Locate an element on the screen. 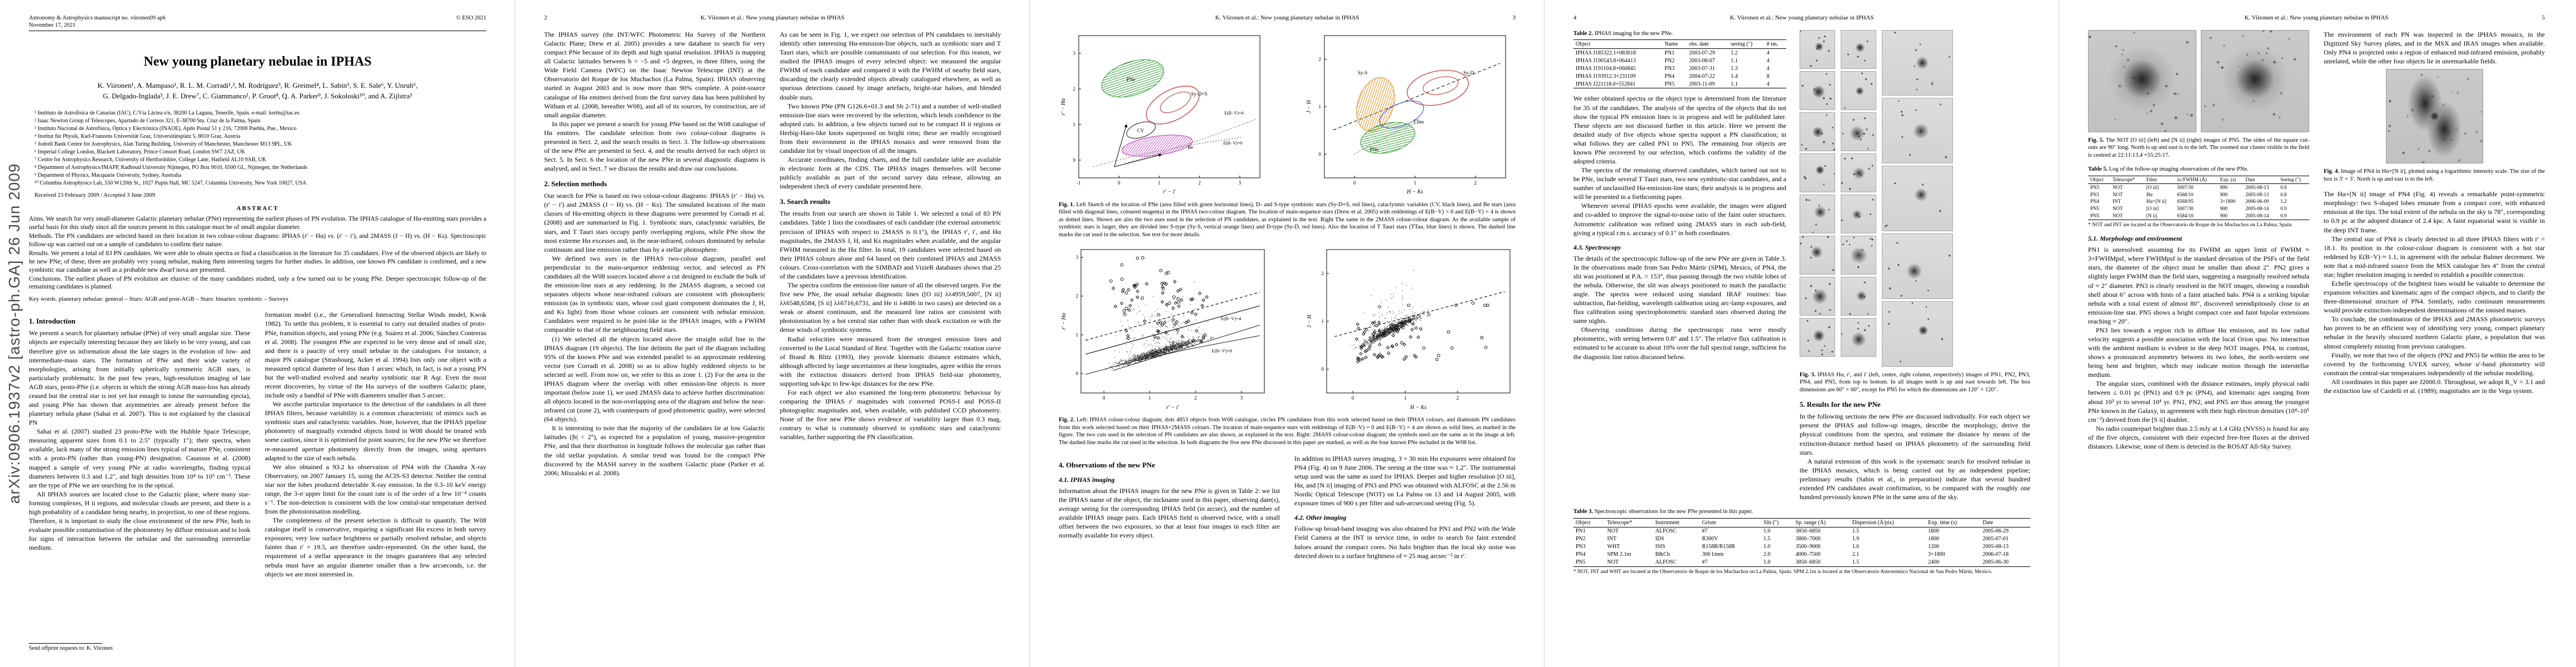 The width and height of the screenshot is (2576, 667). figure-3-label: Fig. 3. is located at coordinates (1808, 375).